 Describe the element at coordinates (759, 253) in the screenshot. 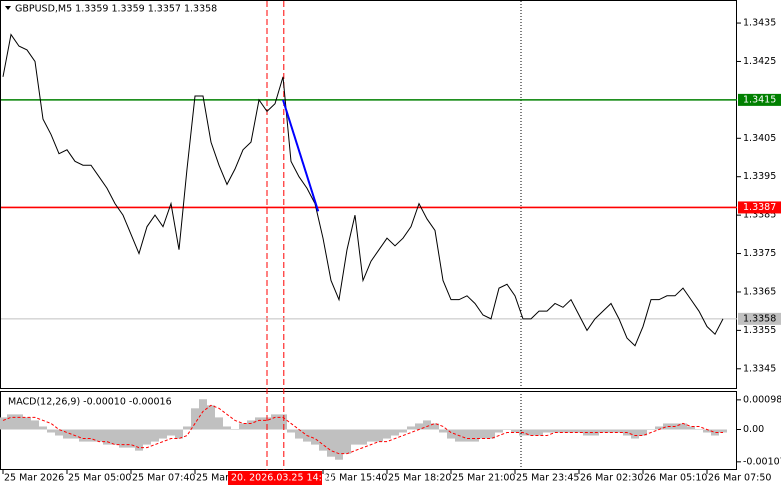

I see `y-tick-label: 1.3375` at that location.